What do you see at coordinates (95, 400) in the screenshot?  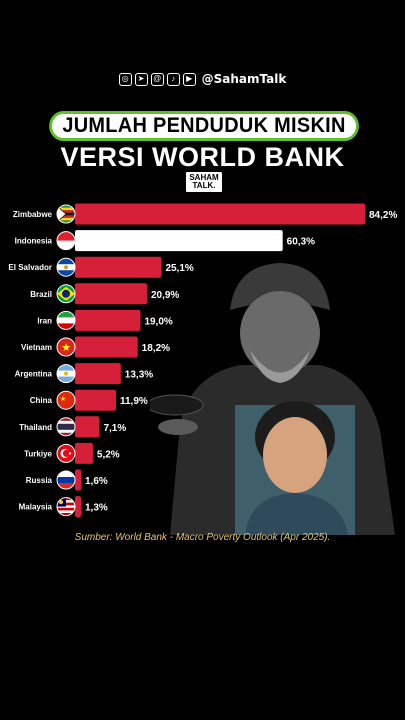 I see `bar-china` at bounding box center [95, 400].